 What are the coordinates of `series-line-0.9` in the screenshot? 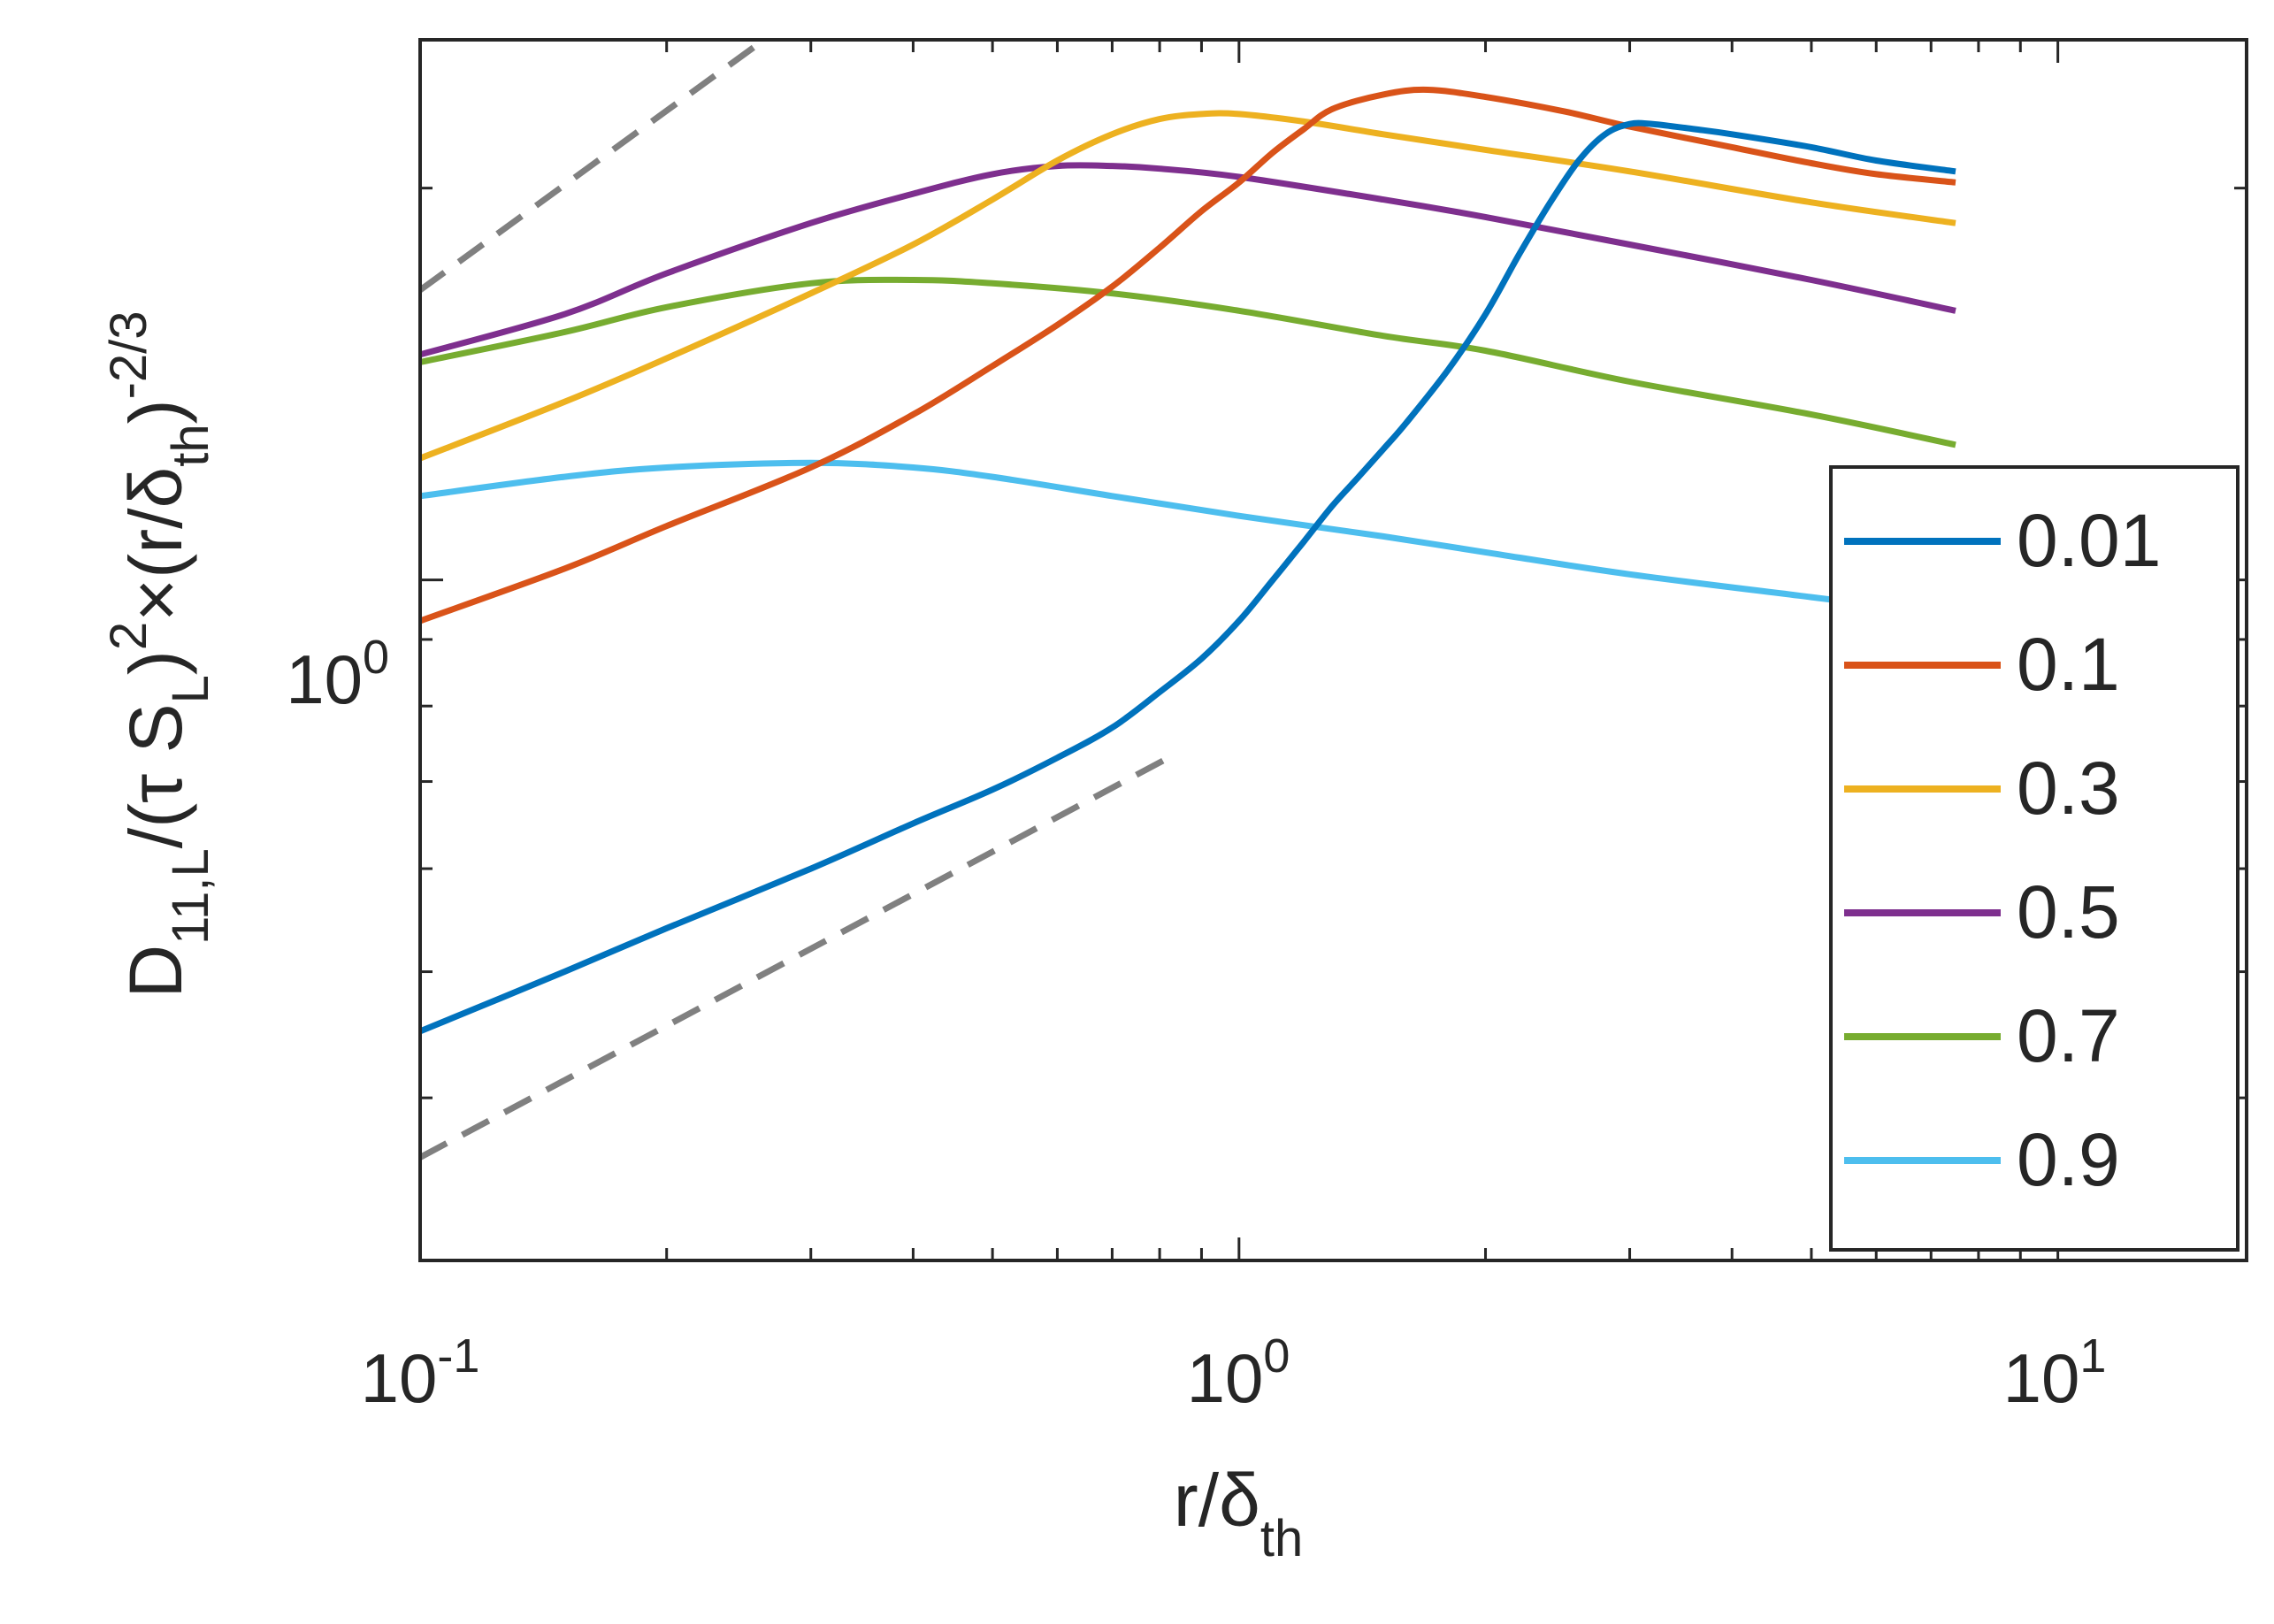 It's located at (1188, 538).